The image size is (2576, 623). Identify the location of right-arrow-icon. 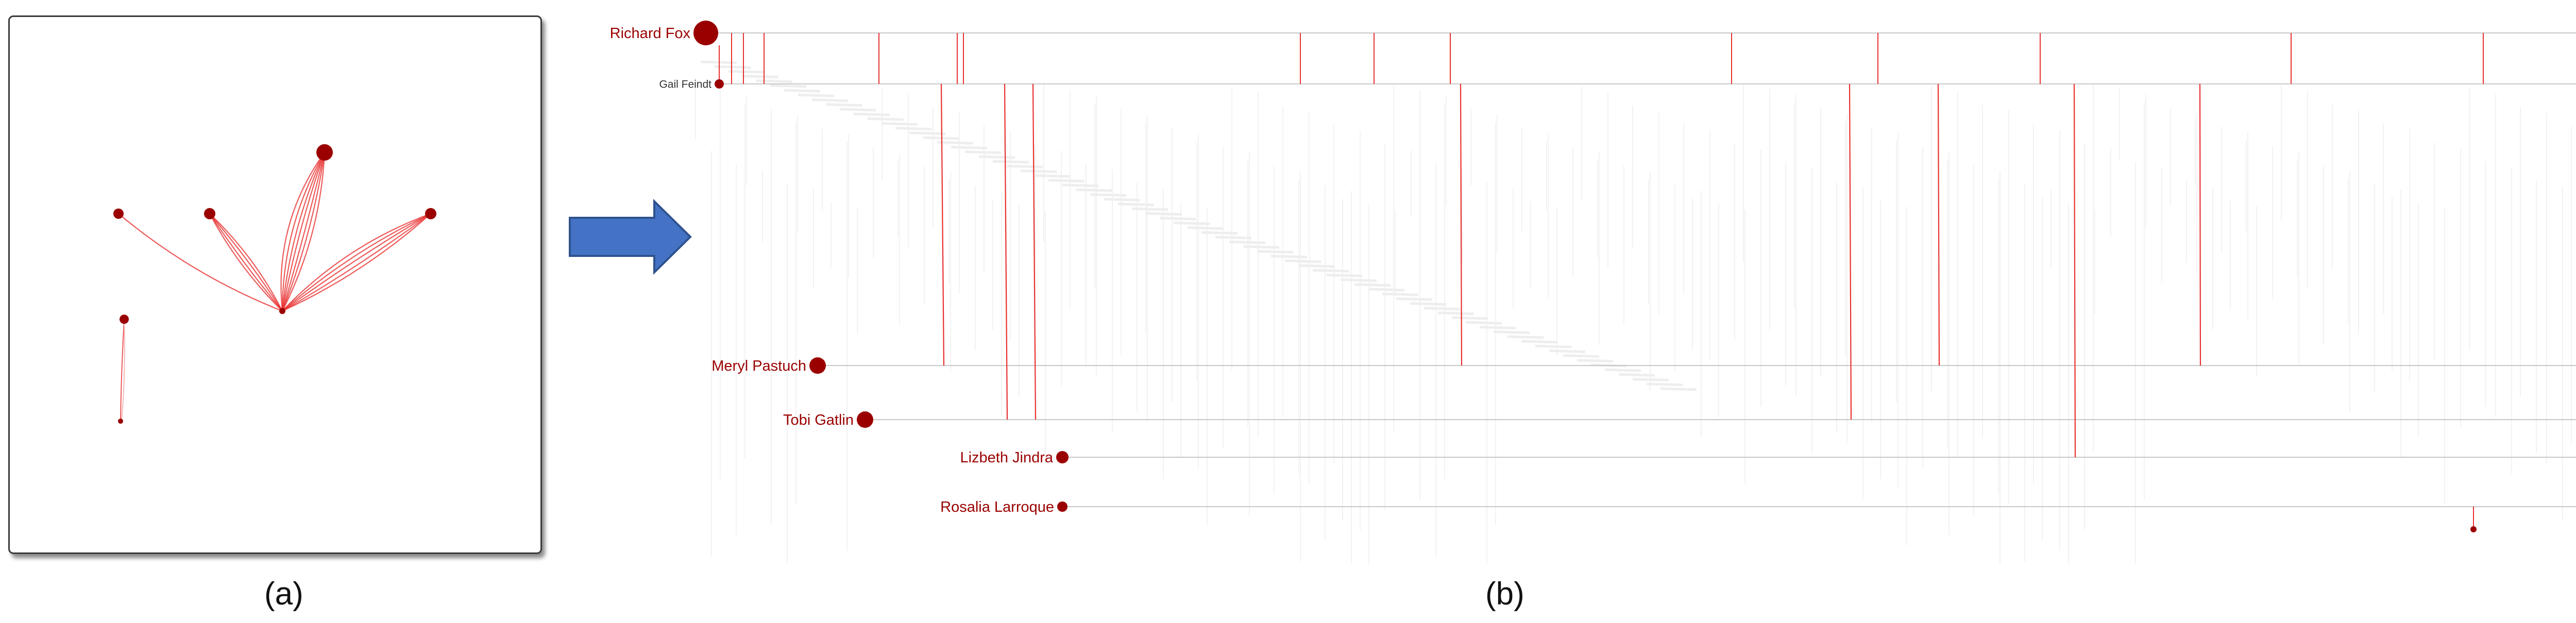
(630, 237).